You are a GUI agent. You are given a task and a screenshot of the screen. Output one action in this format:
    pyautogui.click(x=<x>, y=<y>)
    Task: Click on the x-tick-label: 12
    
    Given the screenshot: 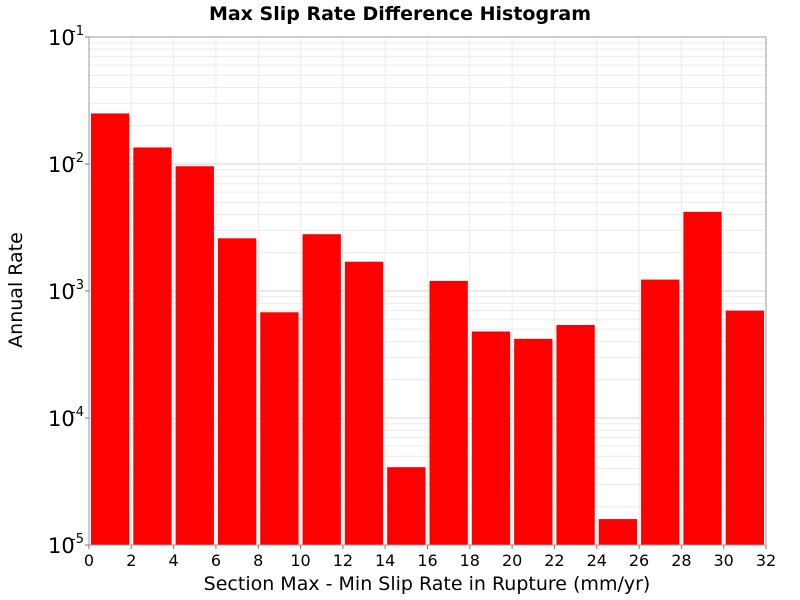 What is the action you would take?
    pyautogui.click(x=343, y=560)
    